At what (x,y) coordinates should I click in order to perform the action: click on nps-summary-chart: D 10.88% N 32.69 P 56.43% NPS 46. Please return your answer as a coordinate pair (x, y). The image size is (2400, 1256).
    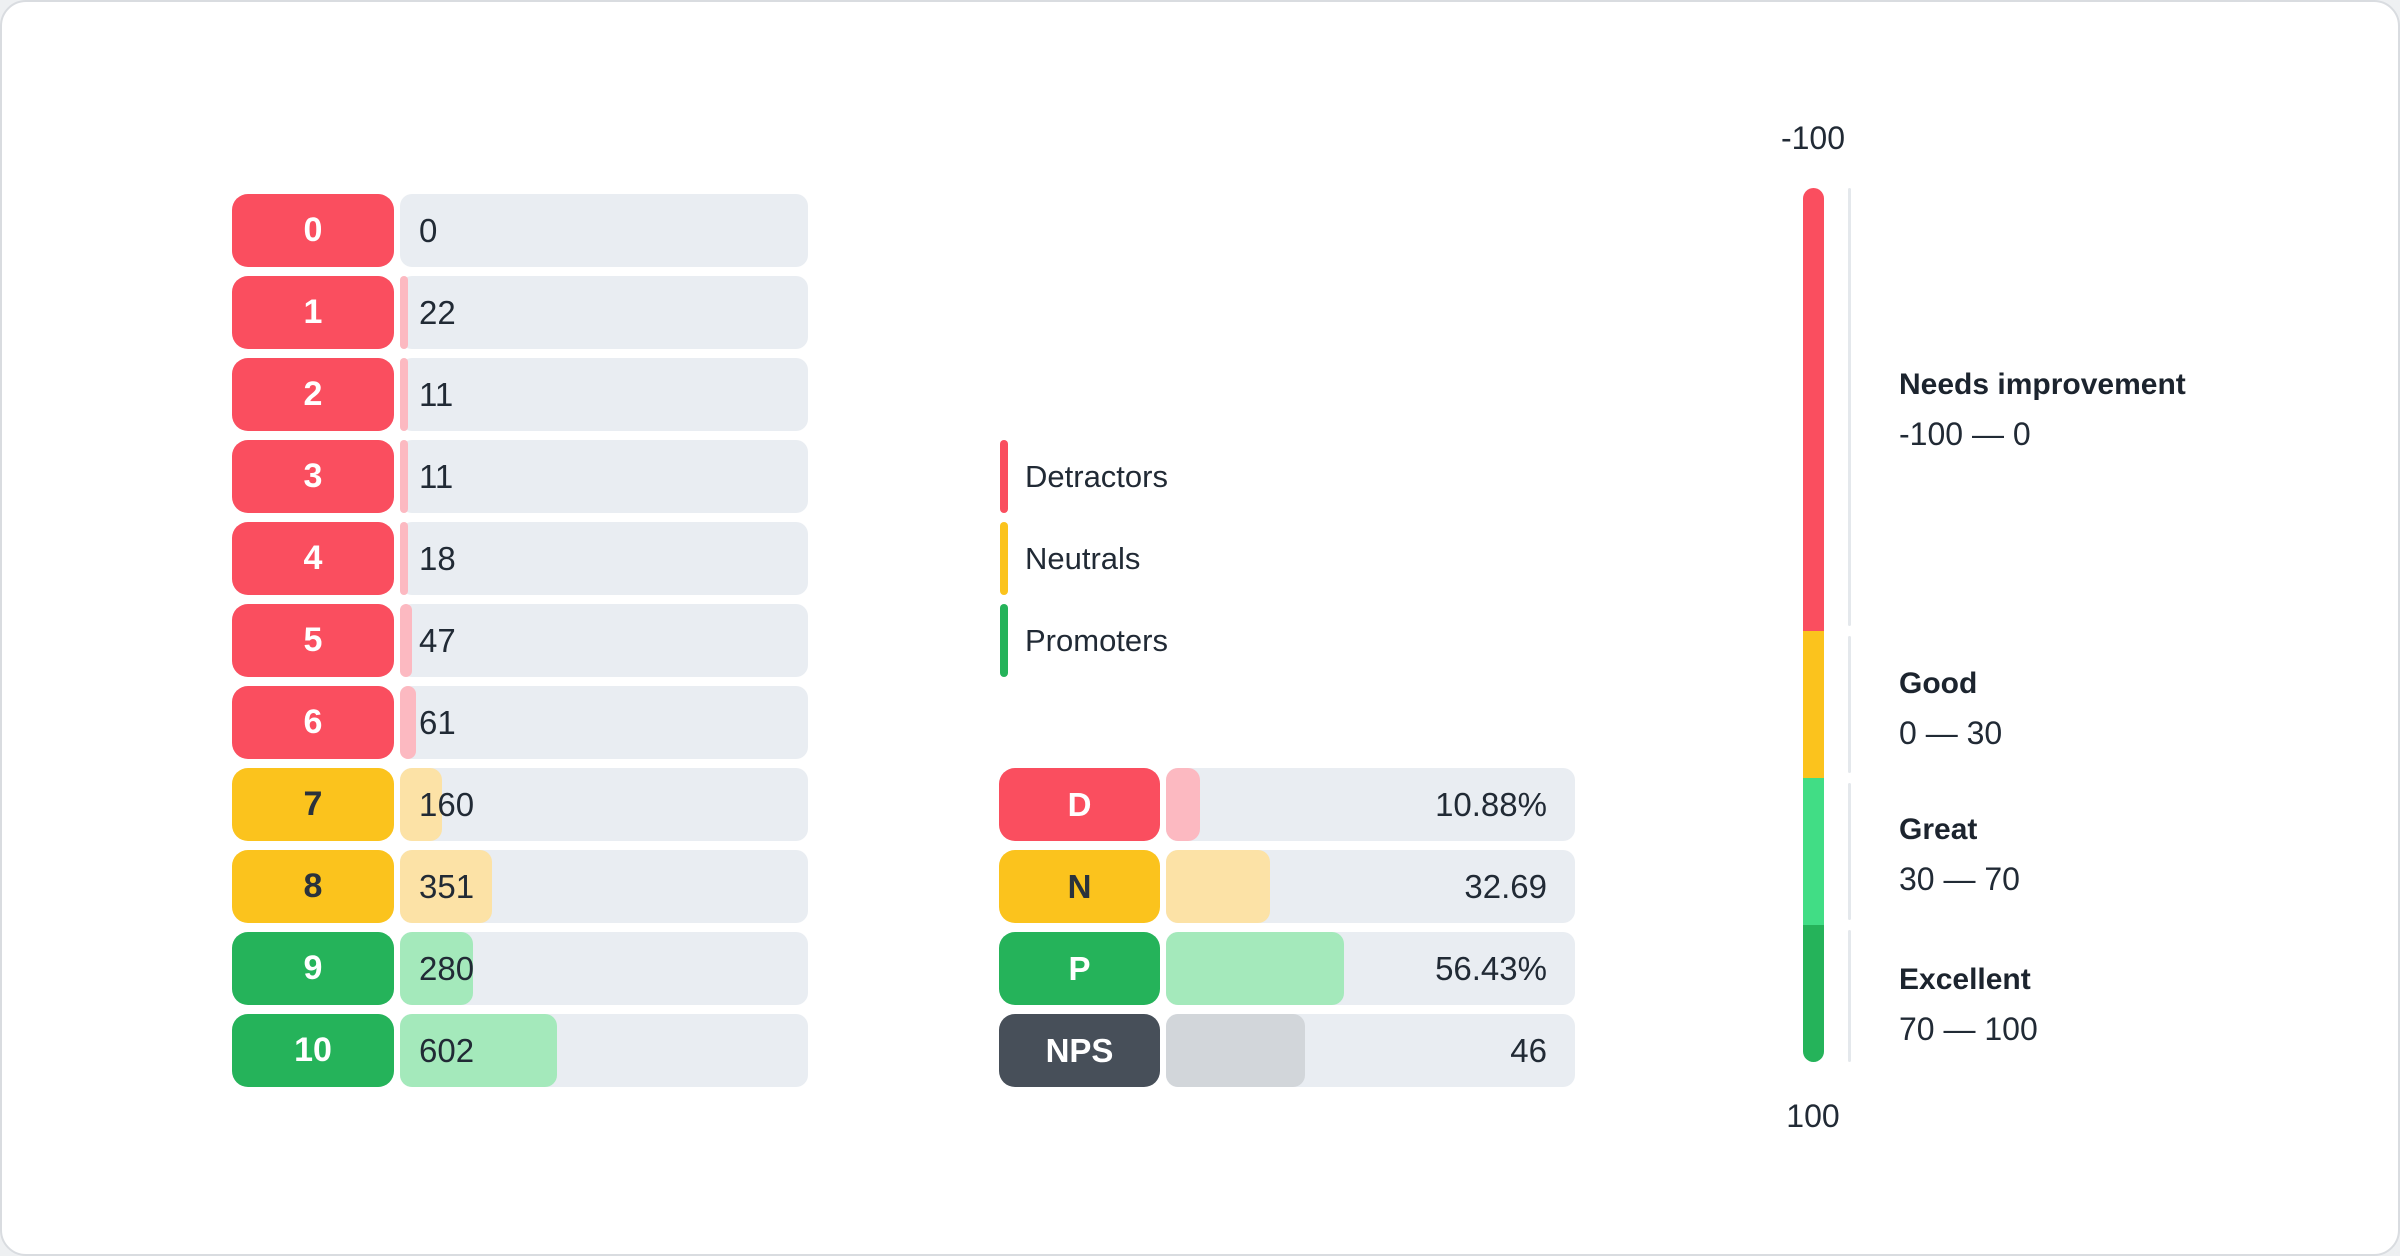
    Looking at the image, I should click on (1287, 932).